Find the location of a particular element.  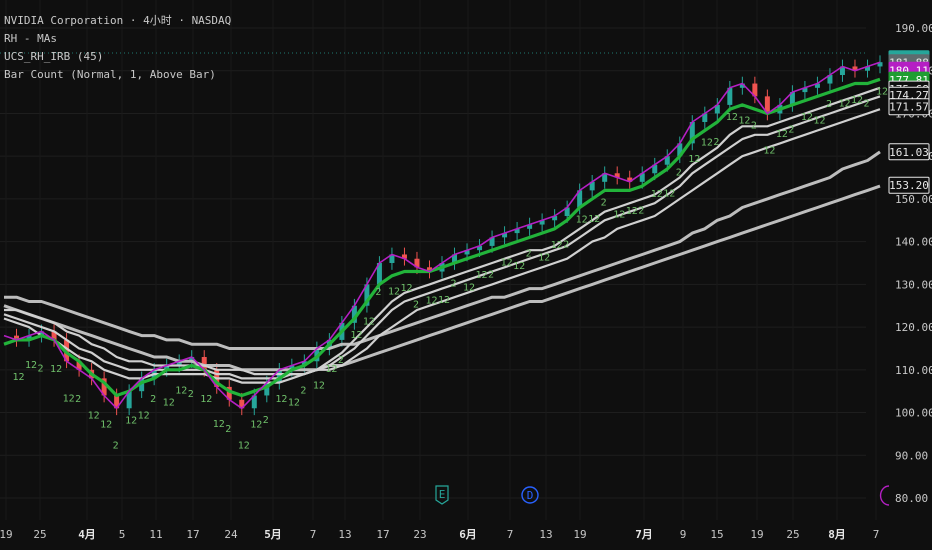

indicator-ma-label: RH - MAs is located at coordinates (30, 38).